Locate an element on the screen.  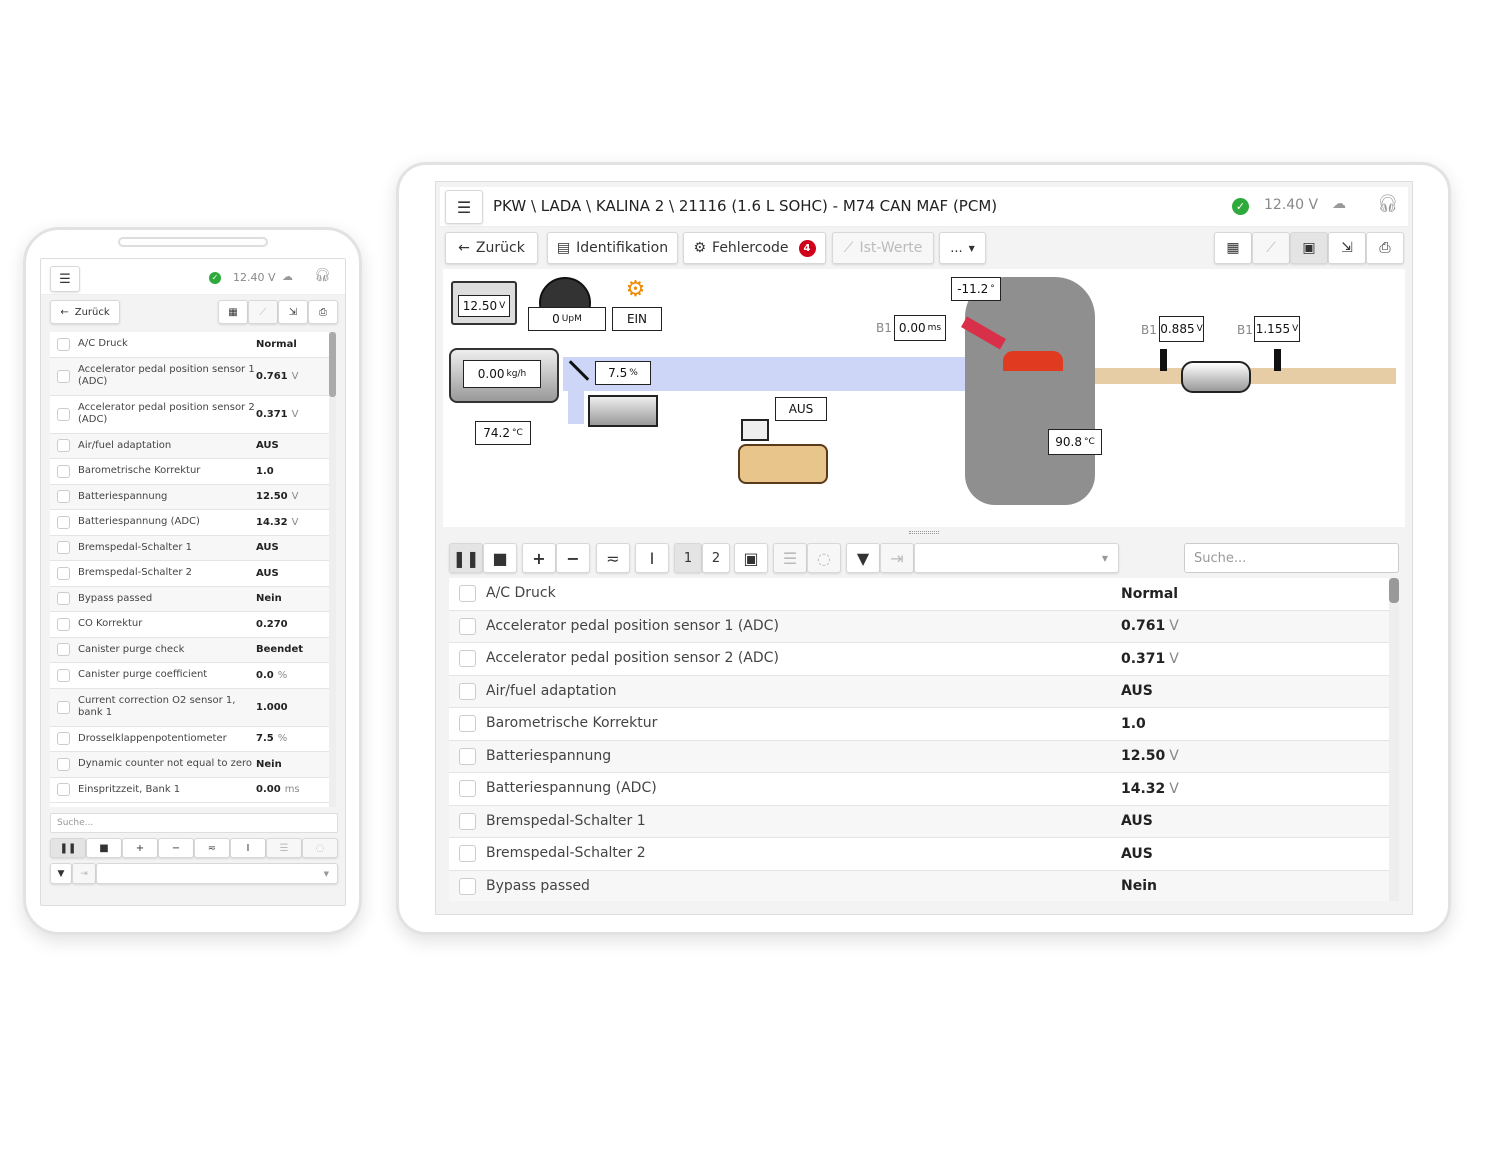
list-item: Canister purge check Beendet is located at coordinates (190, 650).